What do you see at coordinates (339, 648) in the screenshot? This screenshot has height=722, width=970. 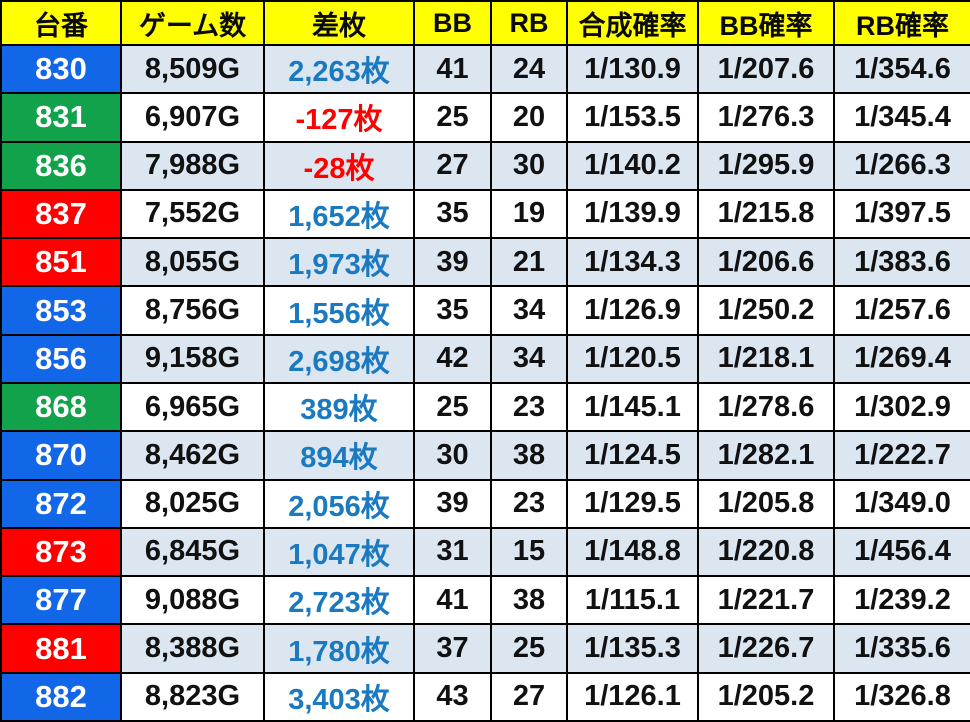 I see `cell-coin-diff: 1,780枚` at bounding box center [339, 648].